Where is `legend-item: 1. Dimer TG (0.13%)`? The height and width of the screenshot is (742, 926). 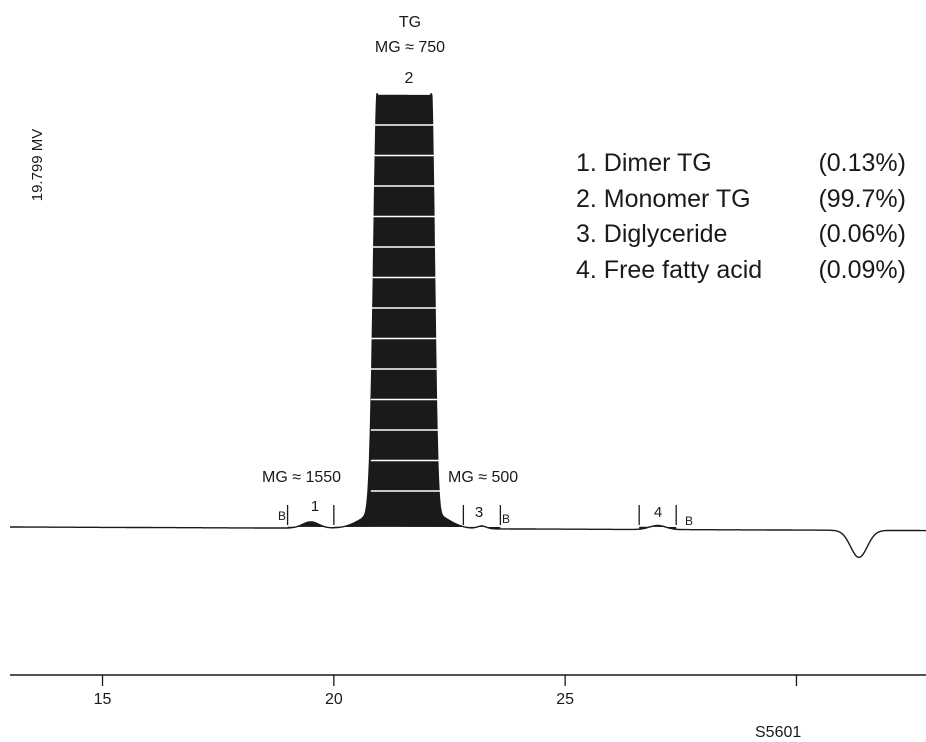
legend-item: 1. Dimer TG (0.13%) is located at coordinates (741, 164).